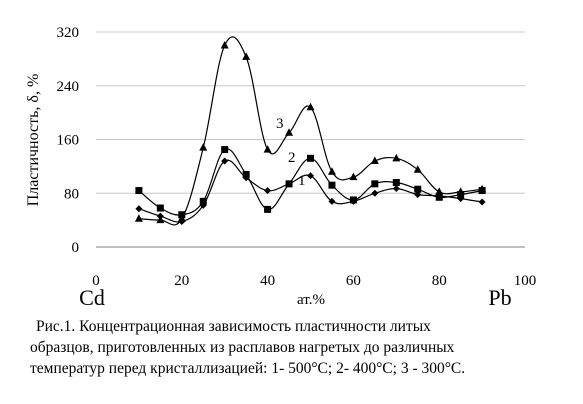  I want to click on x-tick-label-40: 40, so click(267, 281).